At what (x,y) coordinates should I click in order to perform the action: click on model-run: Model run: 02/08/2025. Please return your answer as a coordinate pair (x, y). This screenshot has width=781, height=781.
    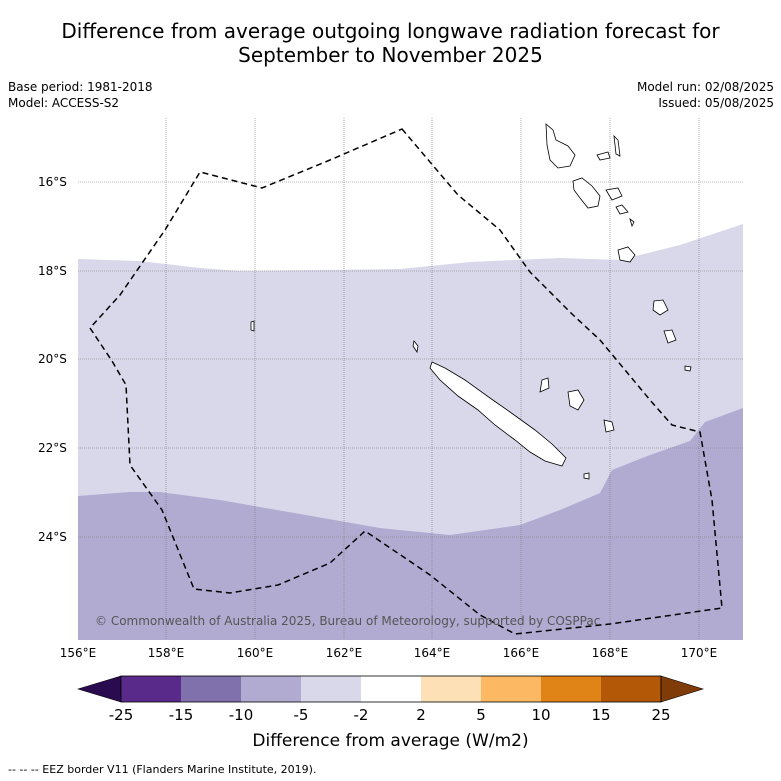
    Looking at the image, I should click on (705, 87).